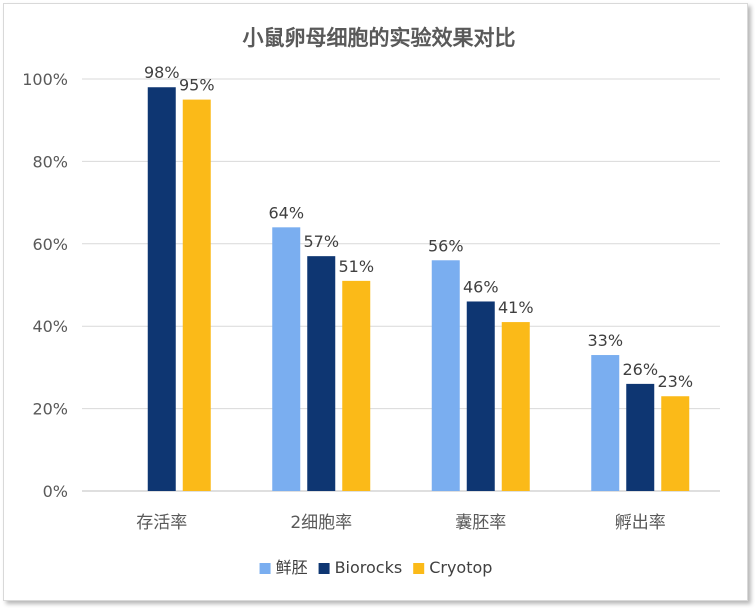 Image resolution: width=755 pixels, height=608 pixels. I want to click on data-label: 56%, so click(446, 245).